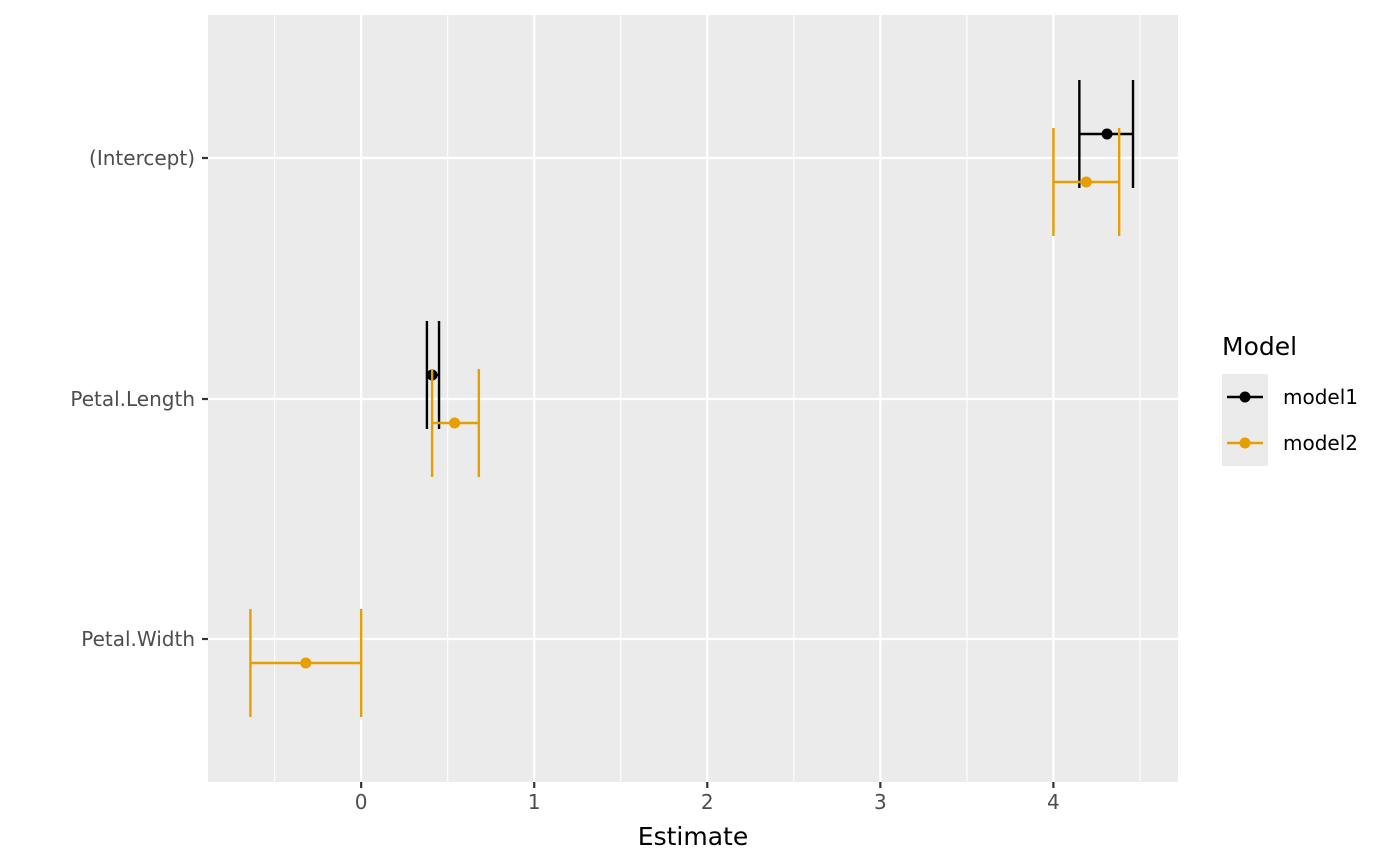 The height and width of the screenshot is (866, 1400). I want to click on x-tick-label: 1, so click(534, 802).